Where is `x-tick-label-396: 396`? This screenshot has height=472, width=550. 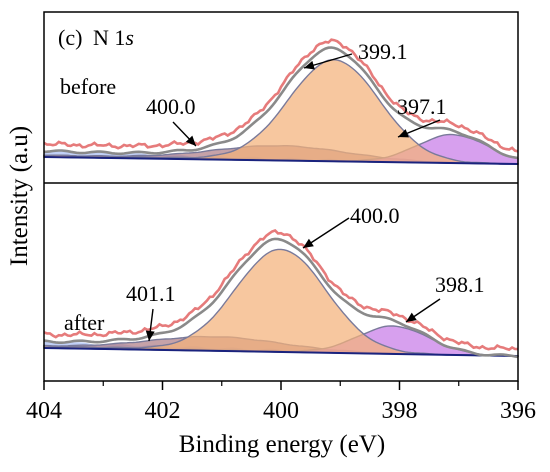 x-tick-label-396: 396 is located at coordinates (518, 411).